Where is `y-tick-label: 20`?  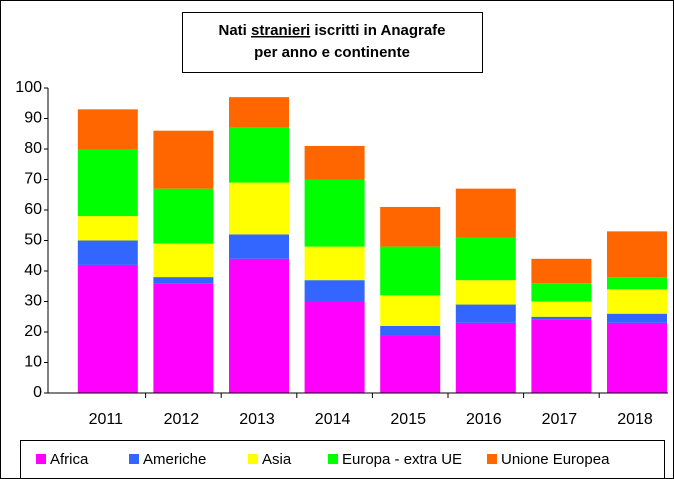
y-tick-label: 20 is located at coordinates (33, 331).